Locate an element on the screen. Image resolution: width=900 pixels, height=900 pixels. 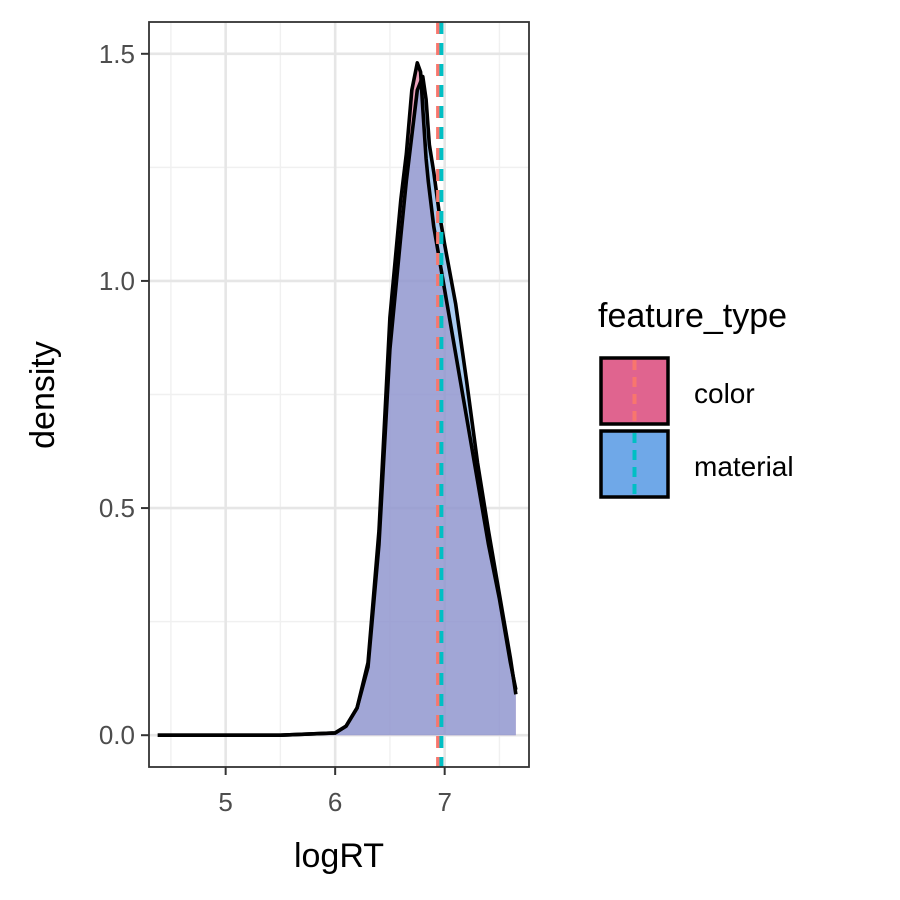
legend-item-material: material is located at coordinates (696, 464).